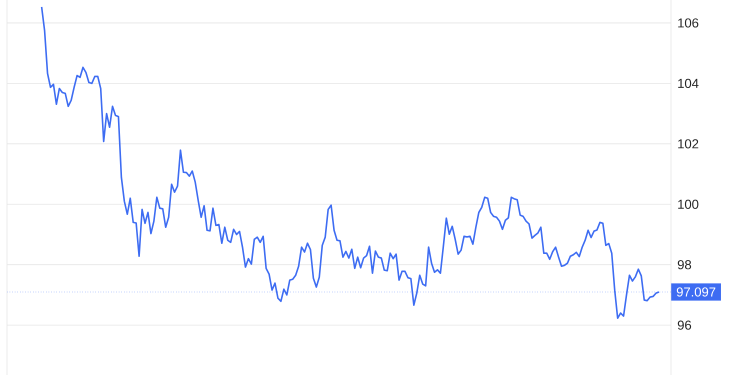 The width and height of the screenshot is (750, 375). I want to click on y-tick-label: 100, so click(688, 204).